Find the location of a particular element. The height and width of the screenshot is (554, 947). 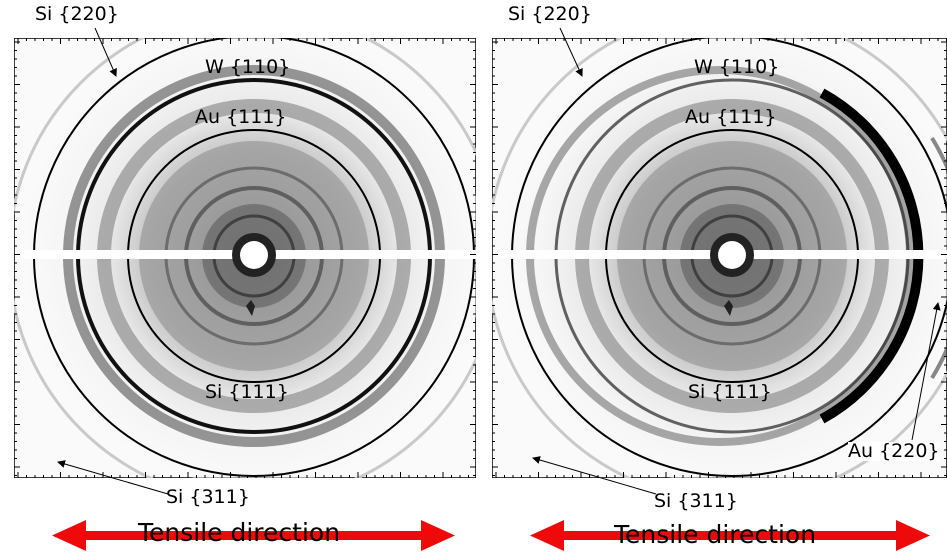

label-w110-left: W {110} is located at coordinates (248, 67).